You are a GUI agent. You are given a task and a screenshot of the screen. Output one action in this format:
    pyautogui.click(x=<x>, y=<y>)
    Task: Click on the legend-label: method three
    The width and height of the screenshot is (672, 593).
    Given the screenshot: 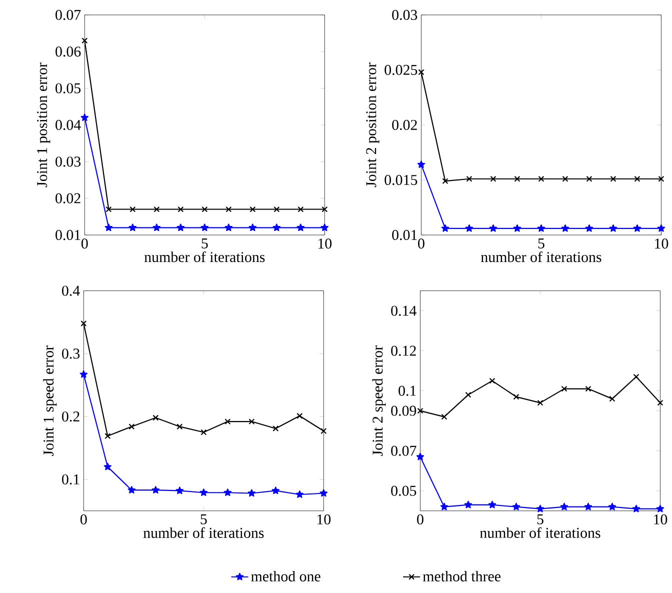 What is the action you would take?
    pyautogui.click(x=461, y=576)
    